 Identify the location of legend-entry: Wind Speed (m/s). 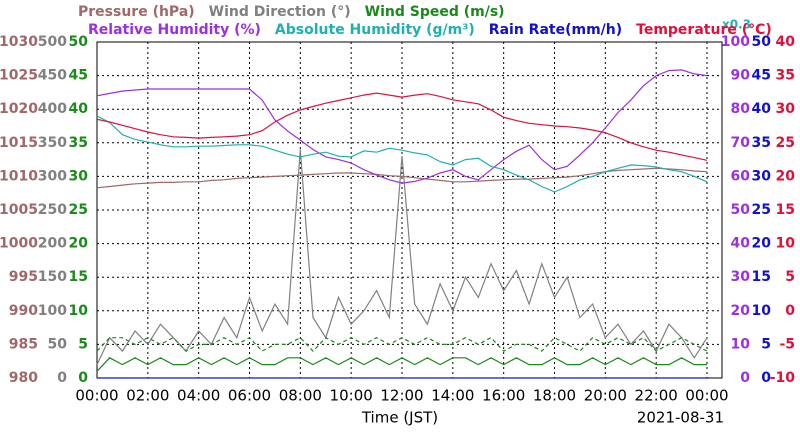
(435, 12).